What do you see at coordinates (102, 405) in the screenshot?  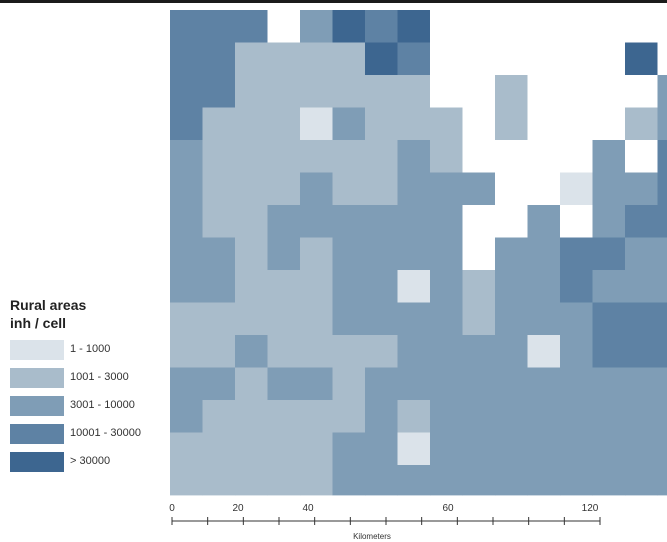 I see `legend-label: 3001 - 10000` at bounding box center [102, 405].